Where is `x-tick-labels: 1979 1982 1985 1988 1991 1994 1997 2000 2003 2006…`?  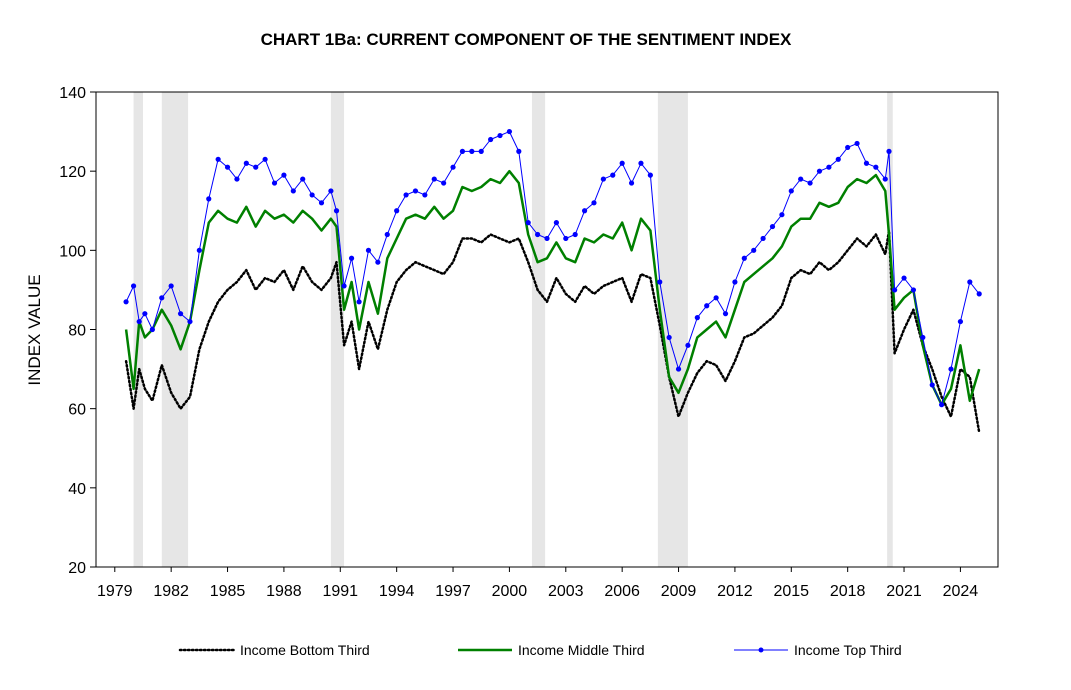
x-tick-labels: 1979 1982 1985 1988 1991 1994 1997 2000 2003 2006… is located at coordinates (537, 591).